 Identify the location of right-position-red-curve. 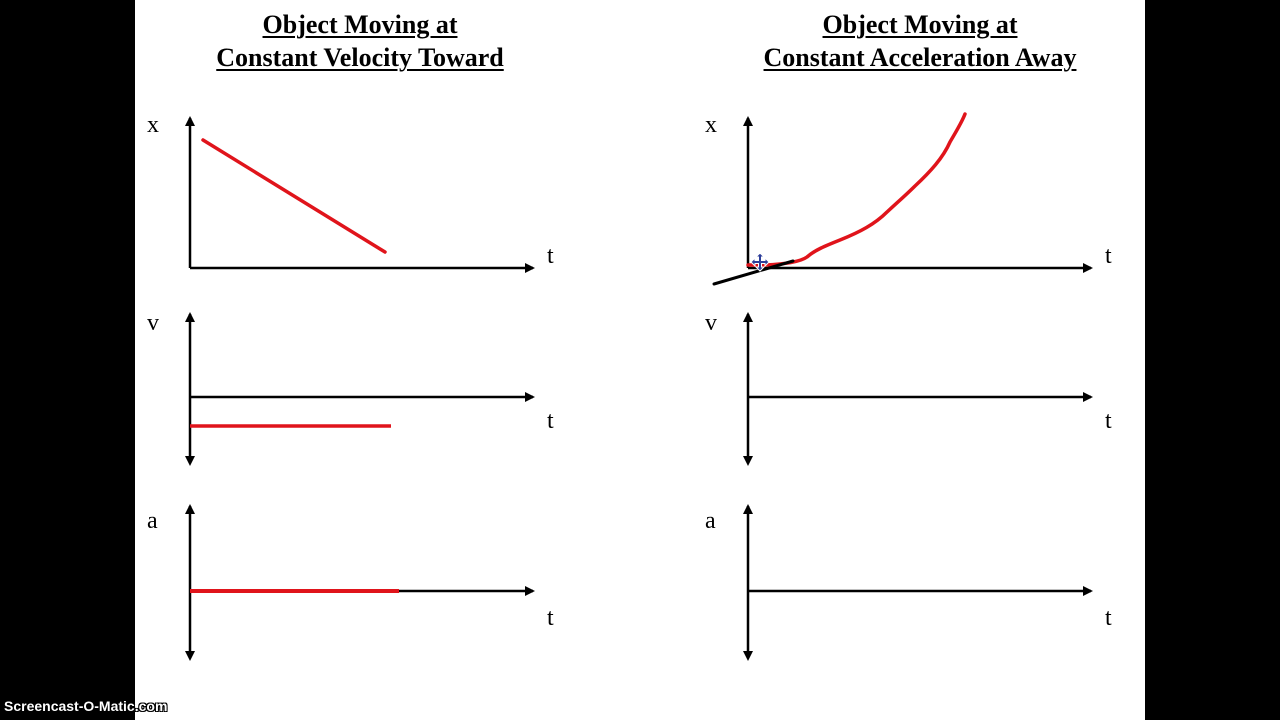
(856, 189).